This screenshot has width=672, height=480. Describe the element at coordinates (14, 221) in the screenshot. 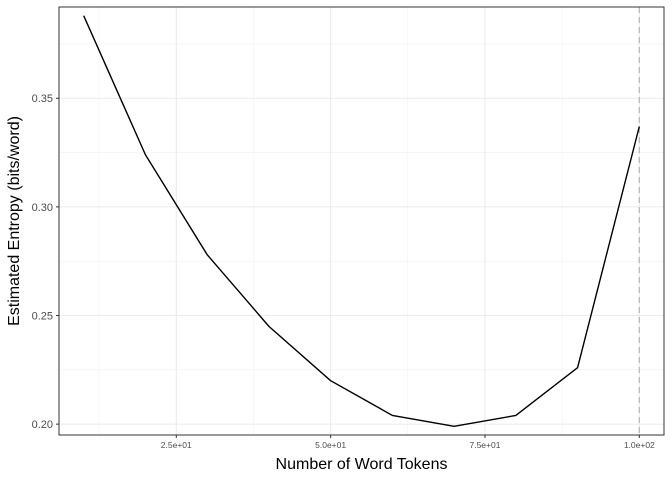

I see `y-axis-title: Estimated Entropy (bits/word)` at that location.